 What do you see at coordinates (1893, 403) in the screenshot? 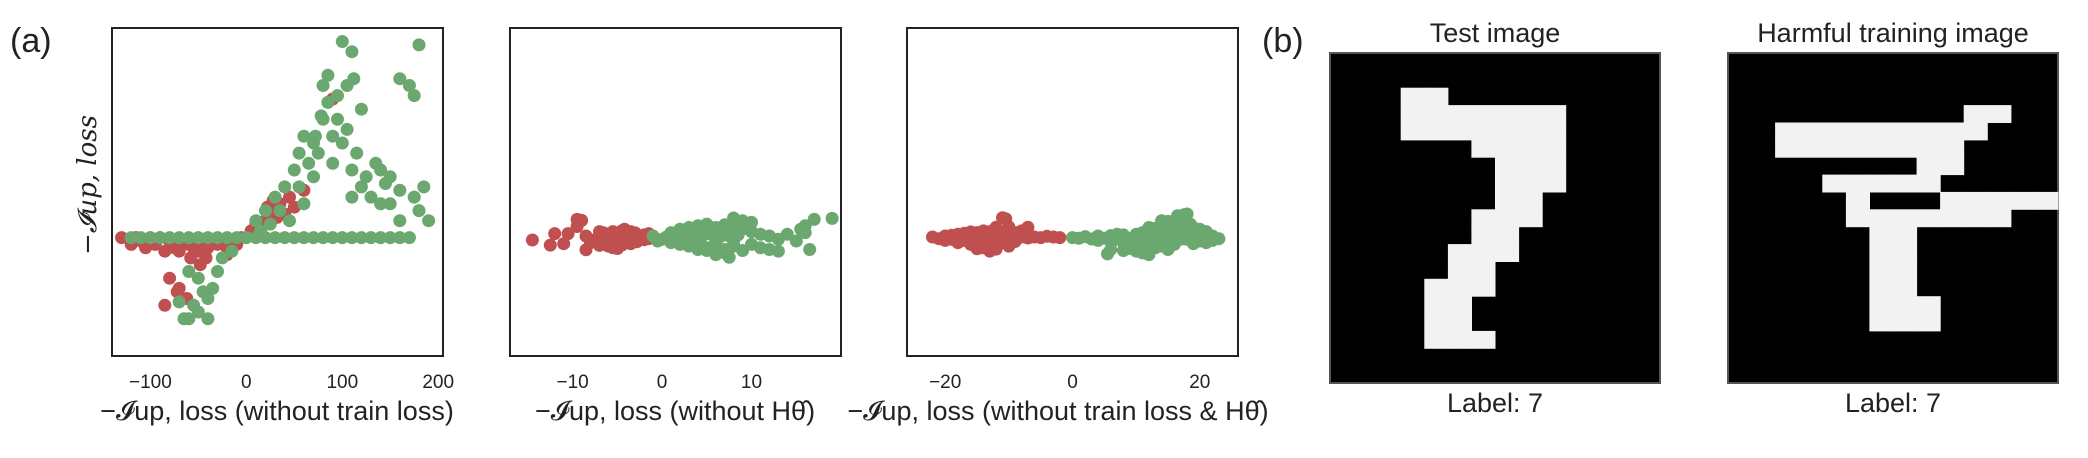
I see `harmful-image-label: Label: 7` at bounding box center [1893, 403].